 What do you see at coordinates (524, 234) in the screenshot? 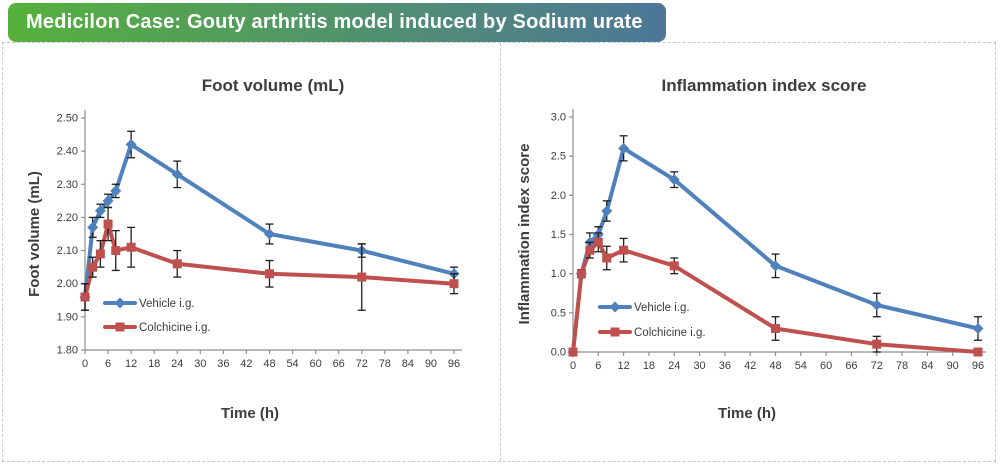
I see `inflammation-chart-ylabel: Inflammation index score` at bounding box center [524, 234].